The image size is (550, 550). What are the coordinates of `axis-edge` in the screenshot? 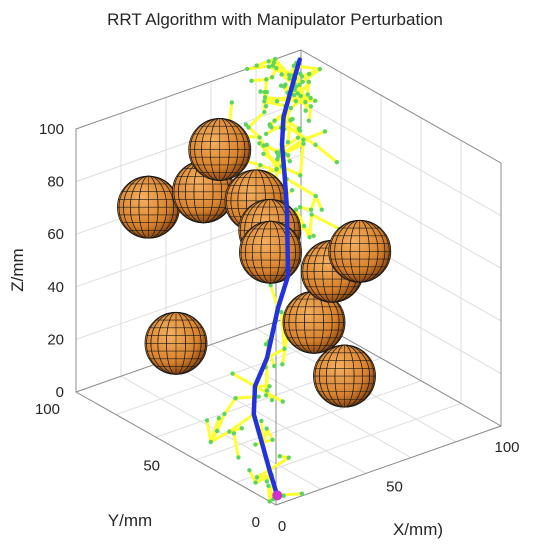 It's located at (176, 448).